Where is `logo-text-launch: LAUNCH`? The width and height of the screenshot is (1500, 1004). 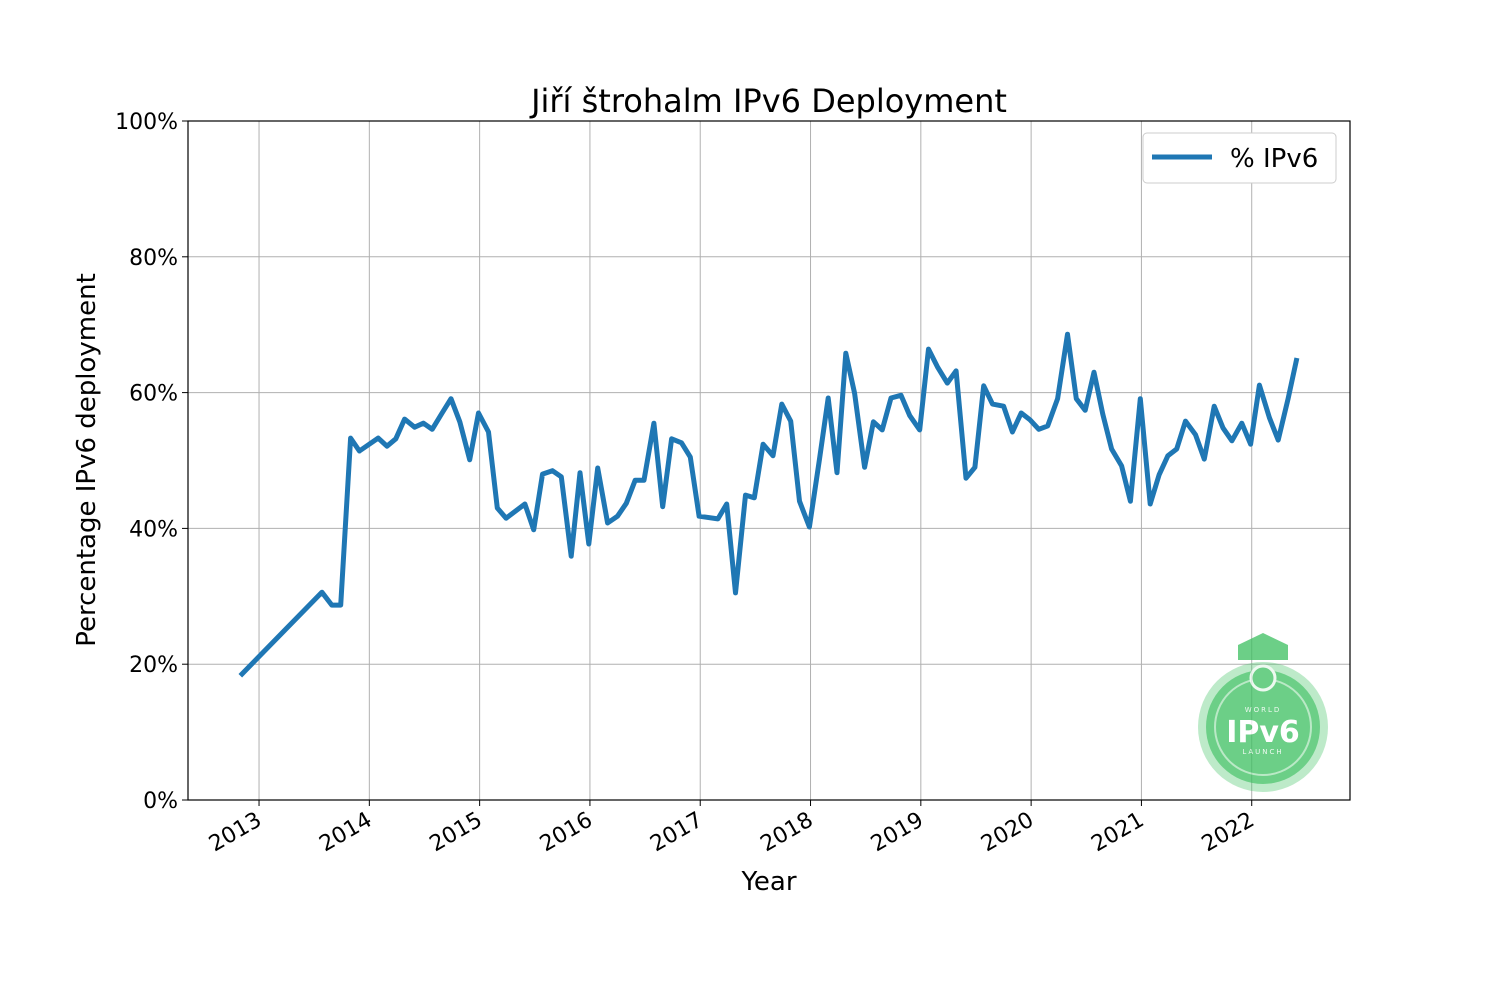 logo-text-launch: LAUNCH is located at coordinates (1262, 752).